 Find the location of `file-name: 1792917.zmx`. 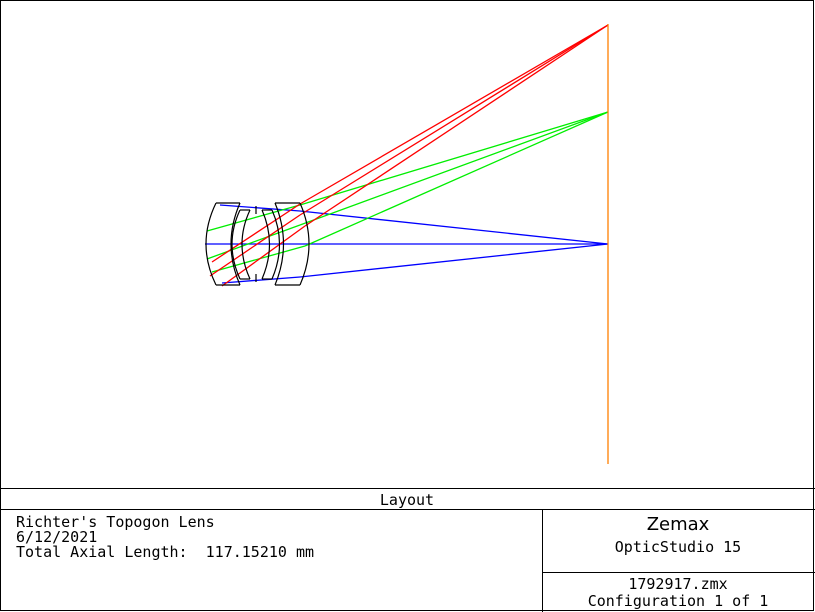

file-name: 1792917.zmx is located at coordinates (677, 584).